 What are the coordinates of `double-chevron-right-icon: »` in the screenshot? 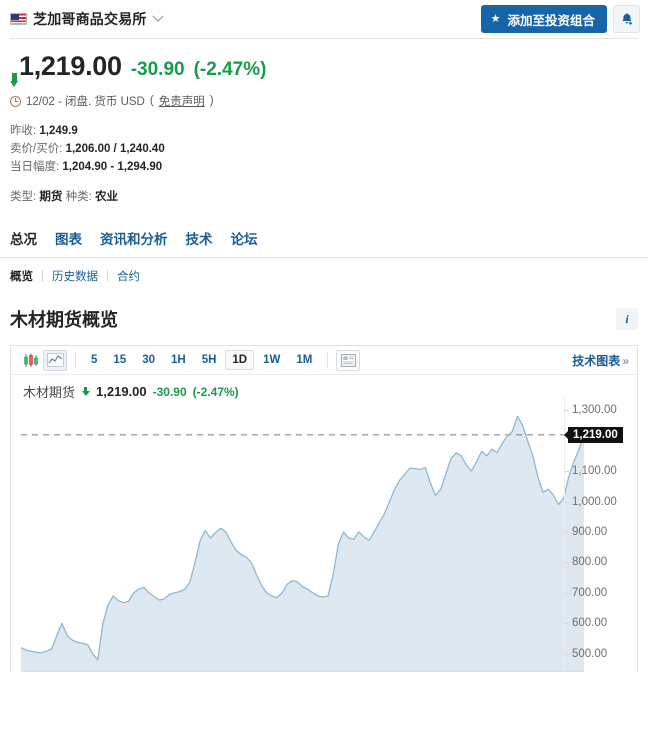 It's located at (625, 360).